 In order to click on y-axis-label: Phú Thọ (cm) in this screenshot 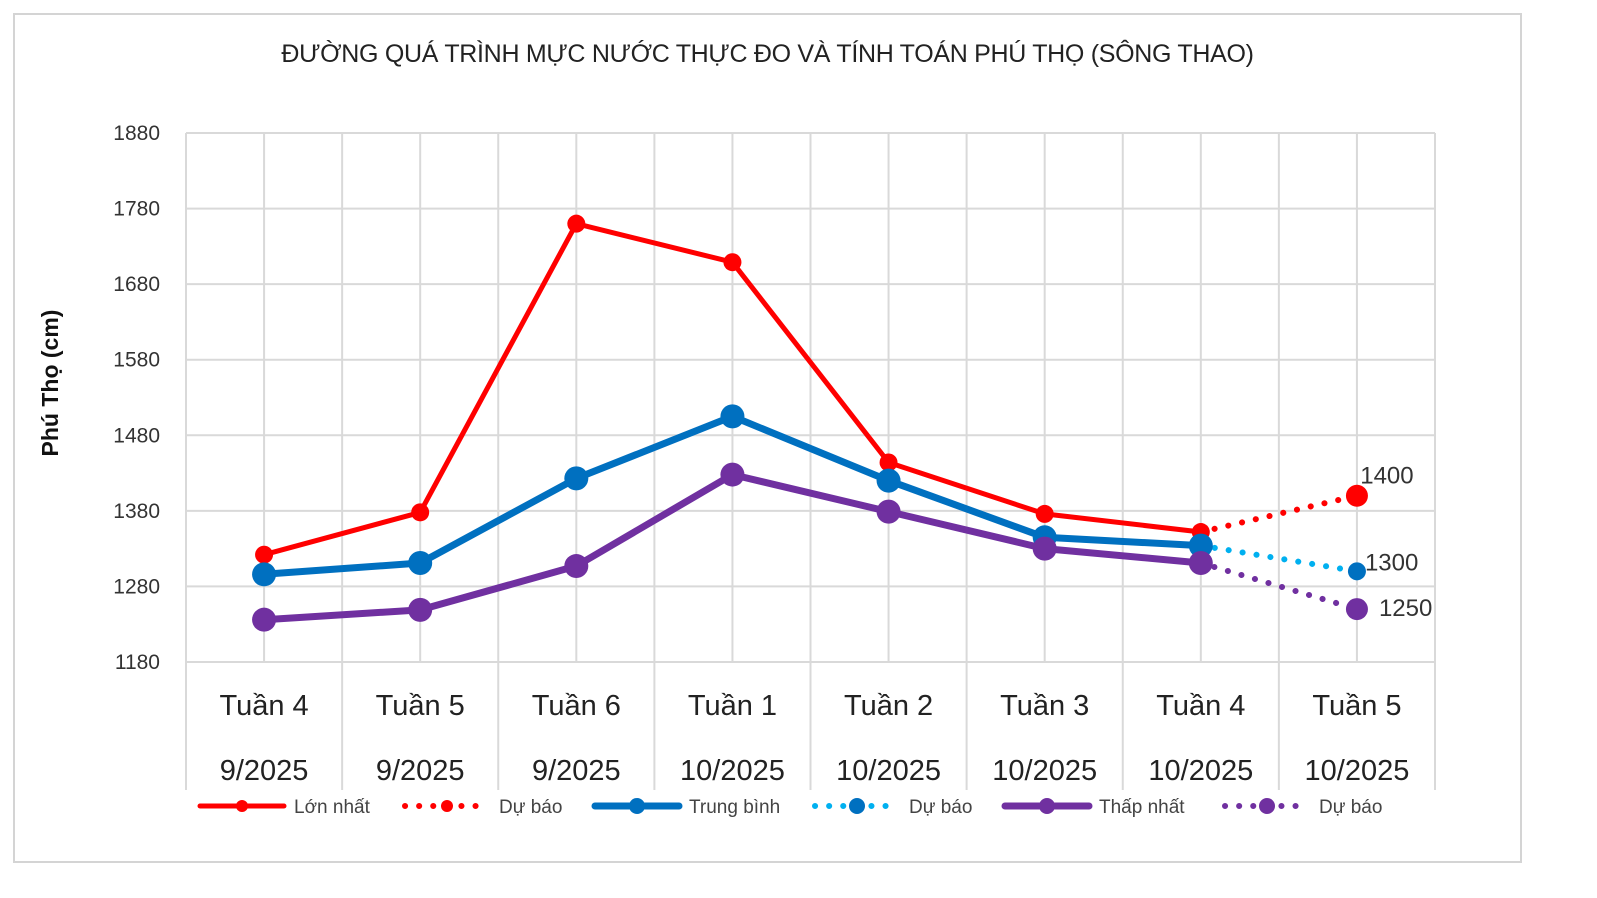, I will do `click(50, 383)`.